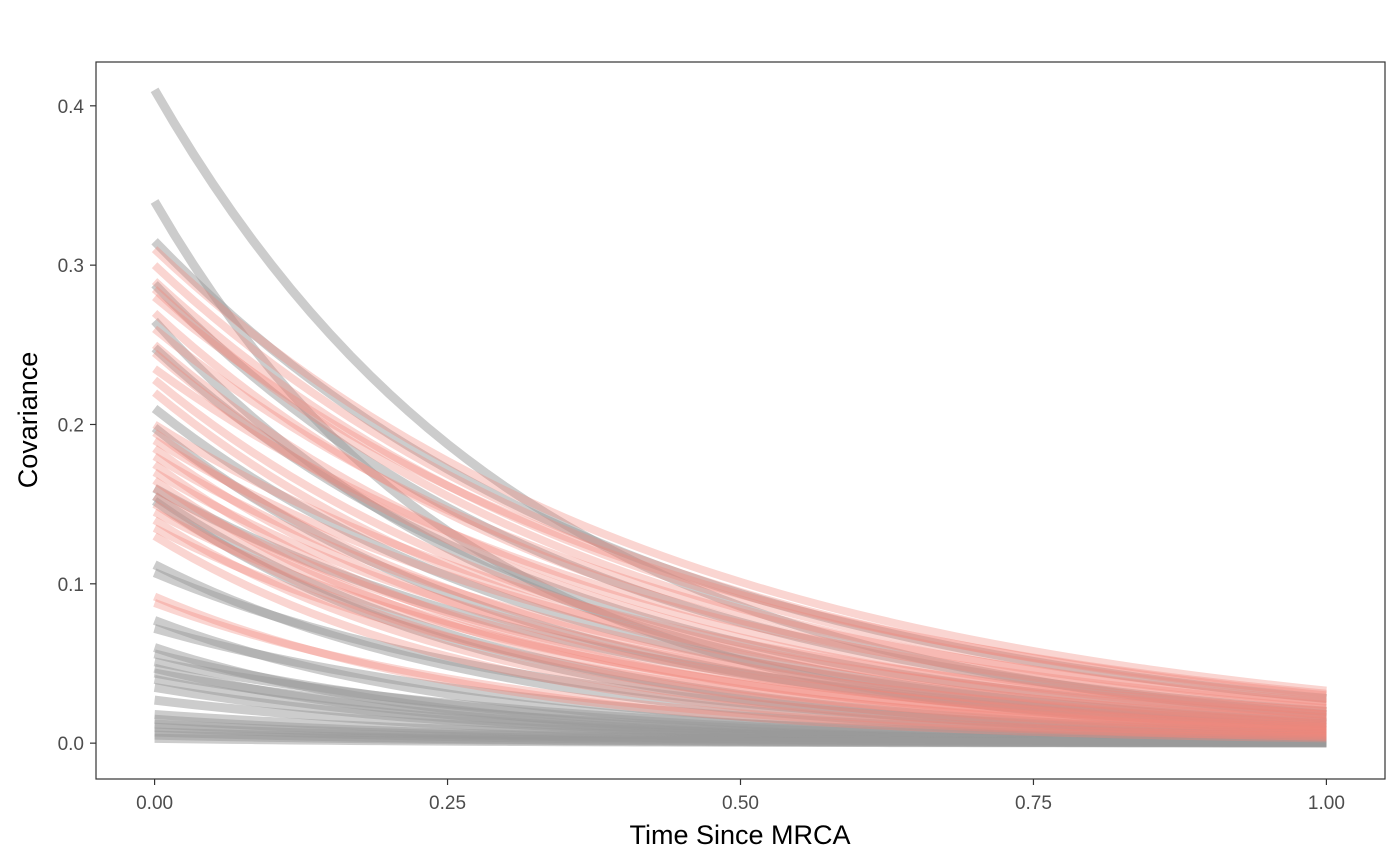 Image resolution: width=1400 pixels, height=865 pixels. Describe the element at coordinates (71, 425) in the screenshot. I see `y-tick-label: 0.2` at that location.